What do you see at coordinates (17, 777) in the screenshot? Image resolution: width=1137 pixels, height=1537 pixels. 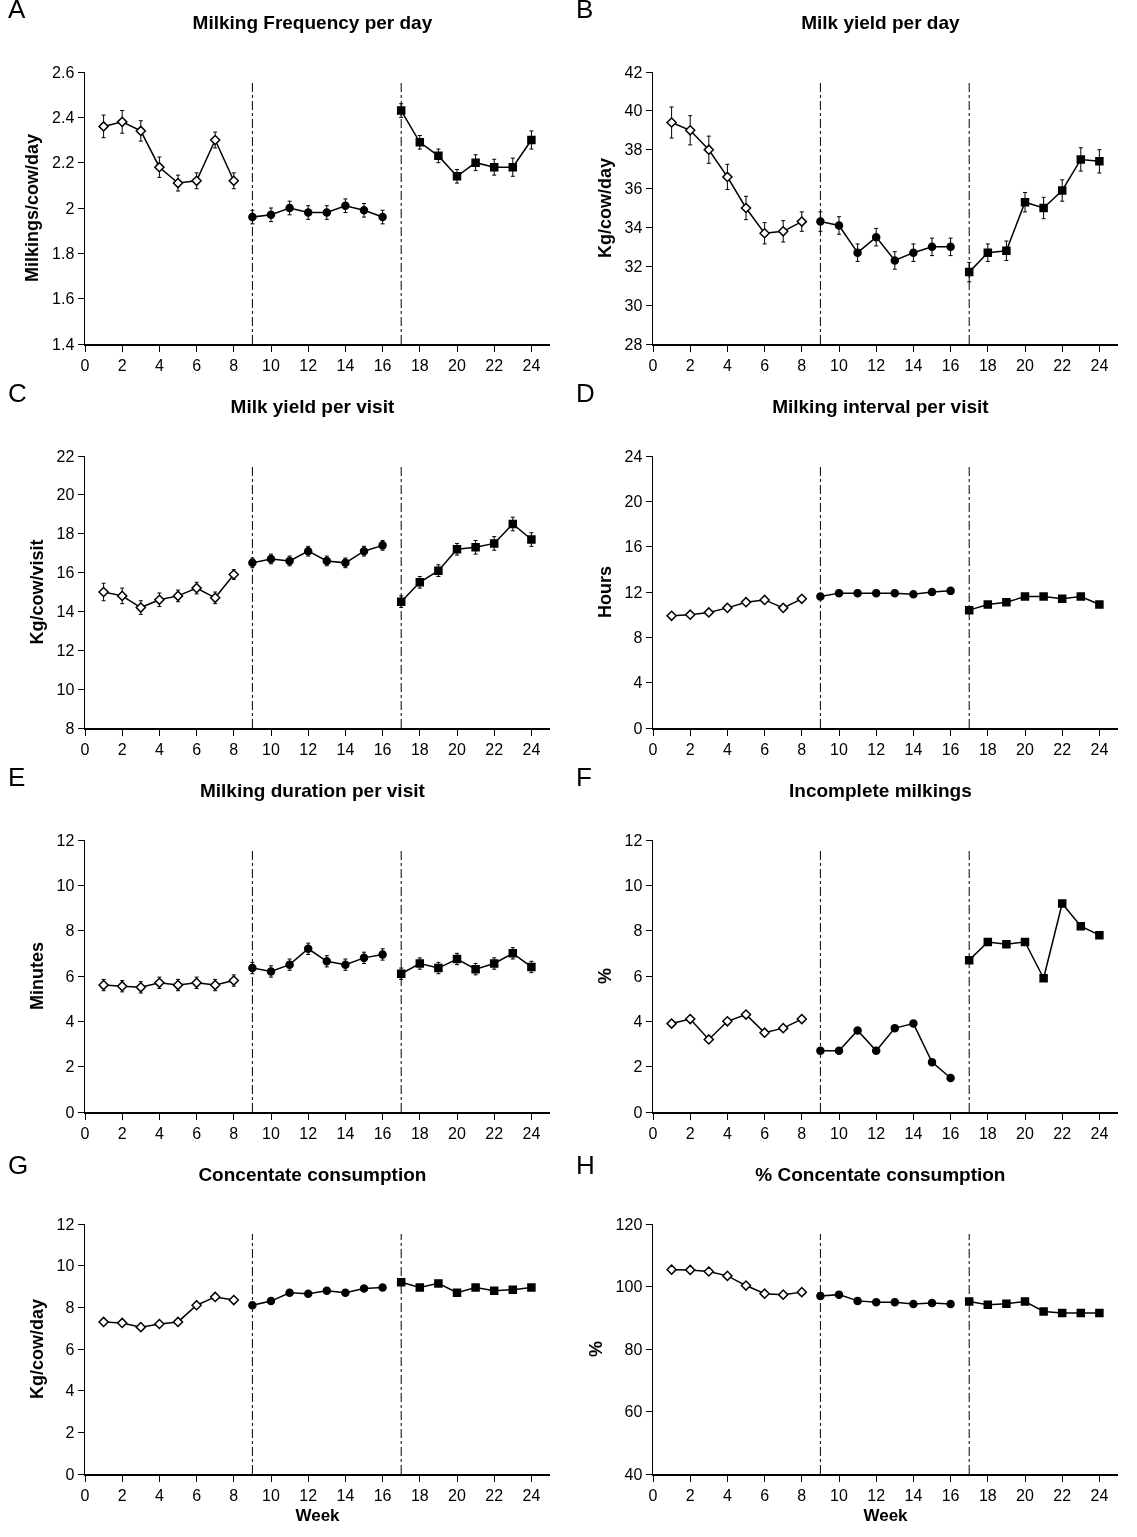 I see `text: E` at bounding box center [17, 777].